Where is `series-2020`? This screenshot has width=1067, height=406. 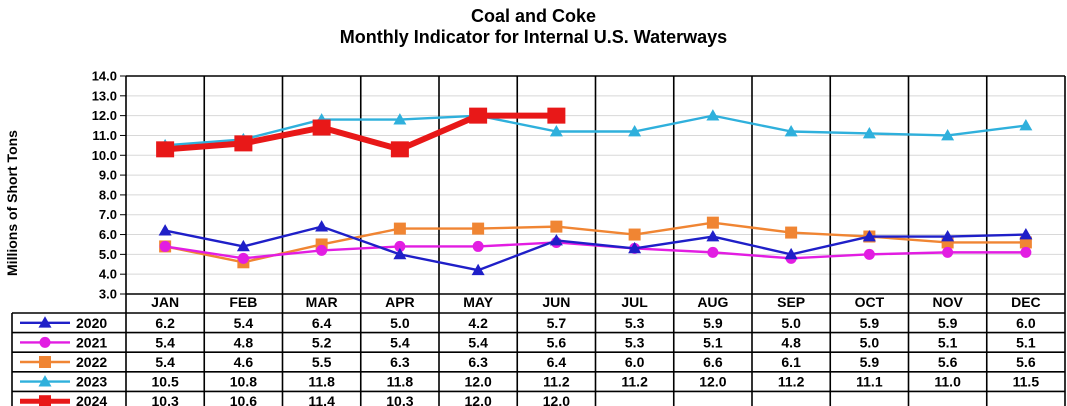
series-2020 is located at coordinates (595, 248).